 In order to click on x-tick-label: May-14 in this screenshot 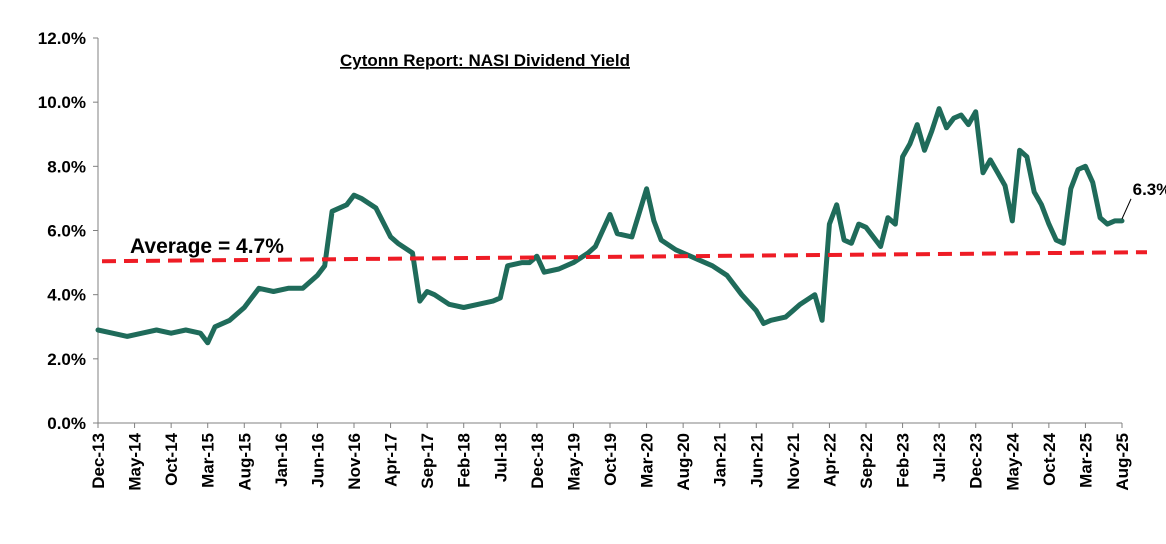, I will do `click(135, 461)`.